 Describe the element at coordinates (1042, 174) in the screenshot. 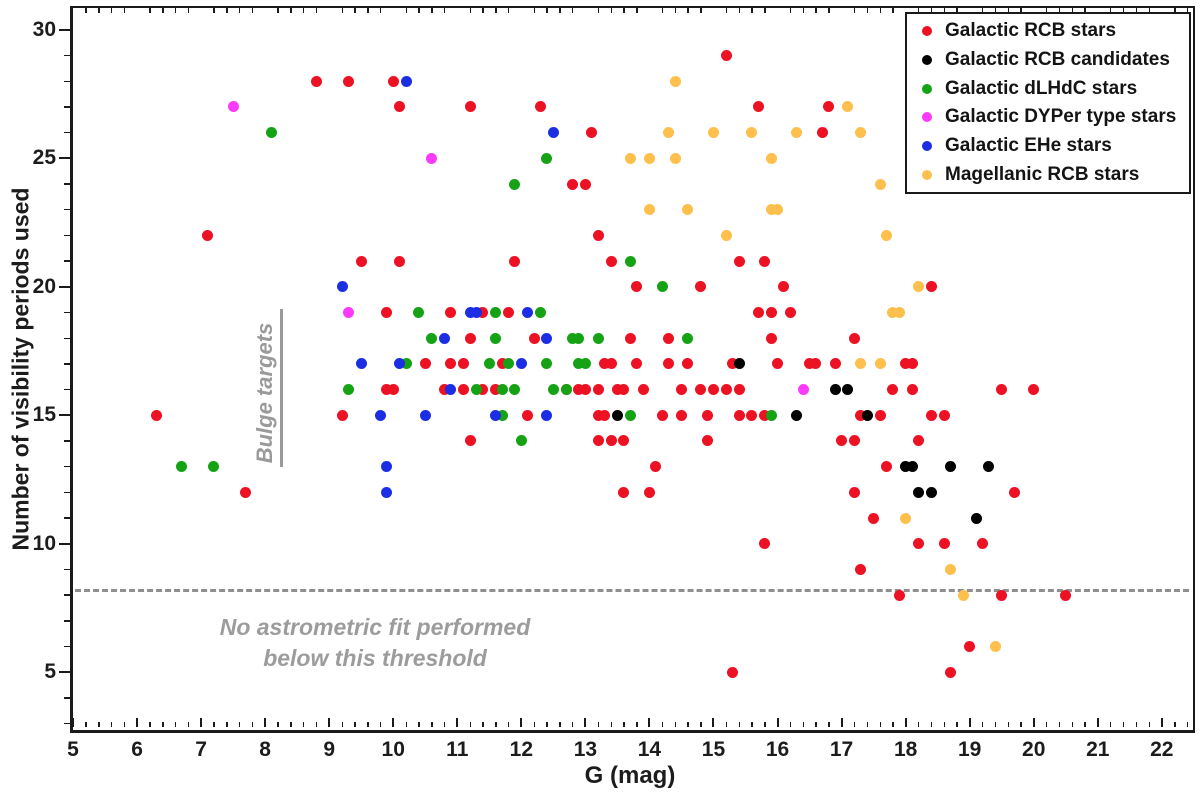

I see `legend-label: Magellanic RCB stars` at that location.